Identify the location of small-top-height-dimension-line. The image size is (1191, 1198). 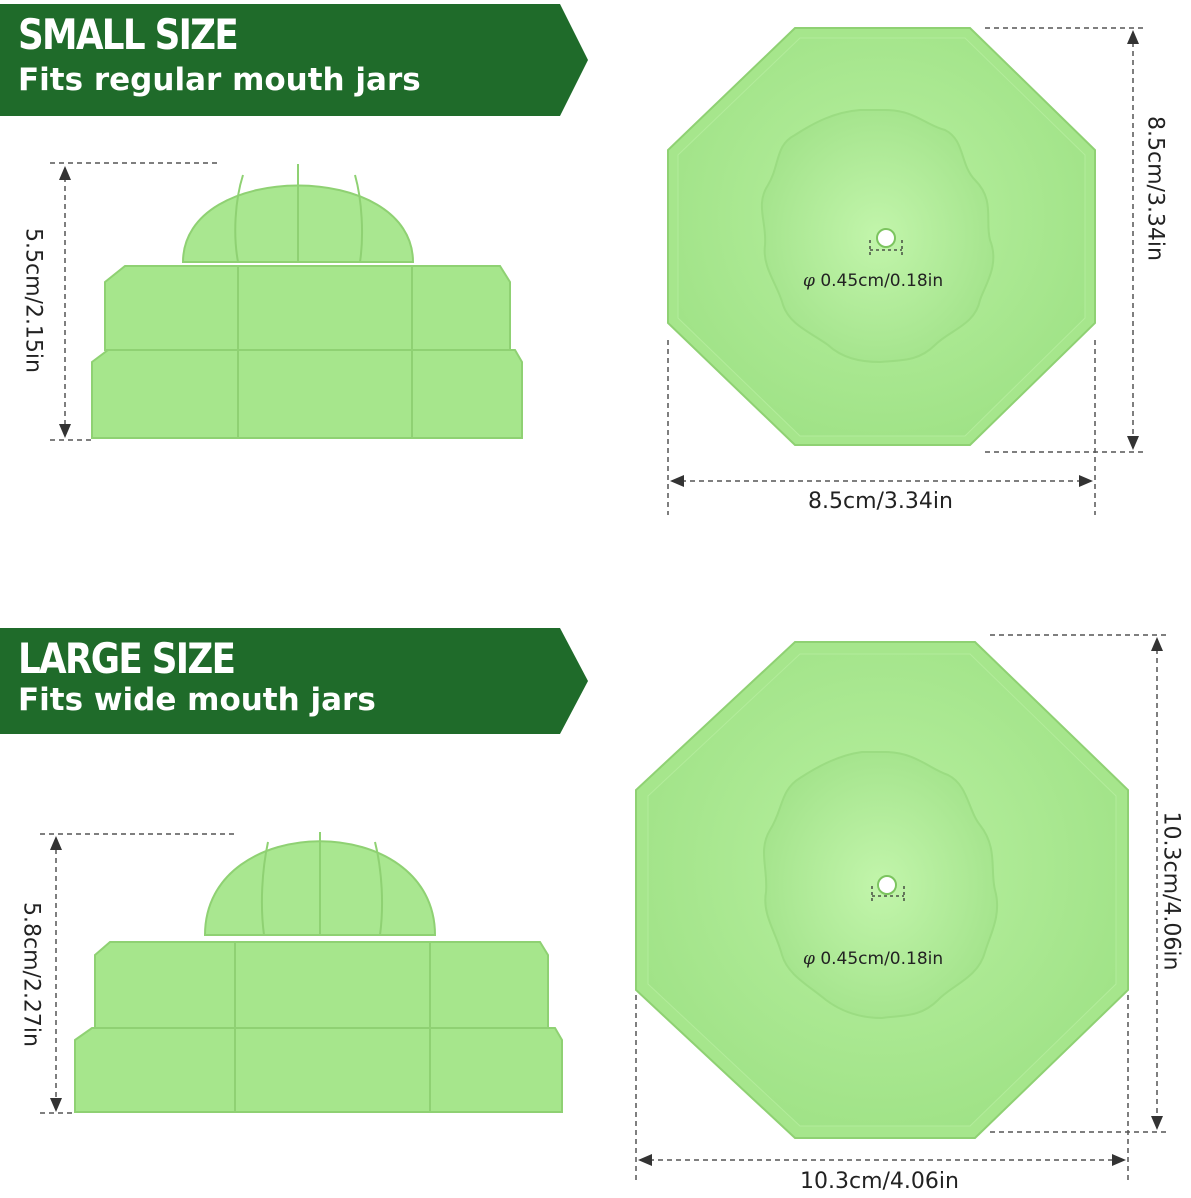
(1065, 240).